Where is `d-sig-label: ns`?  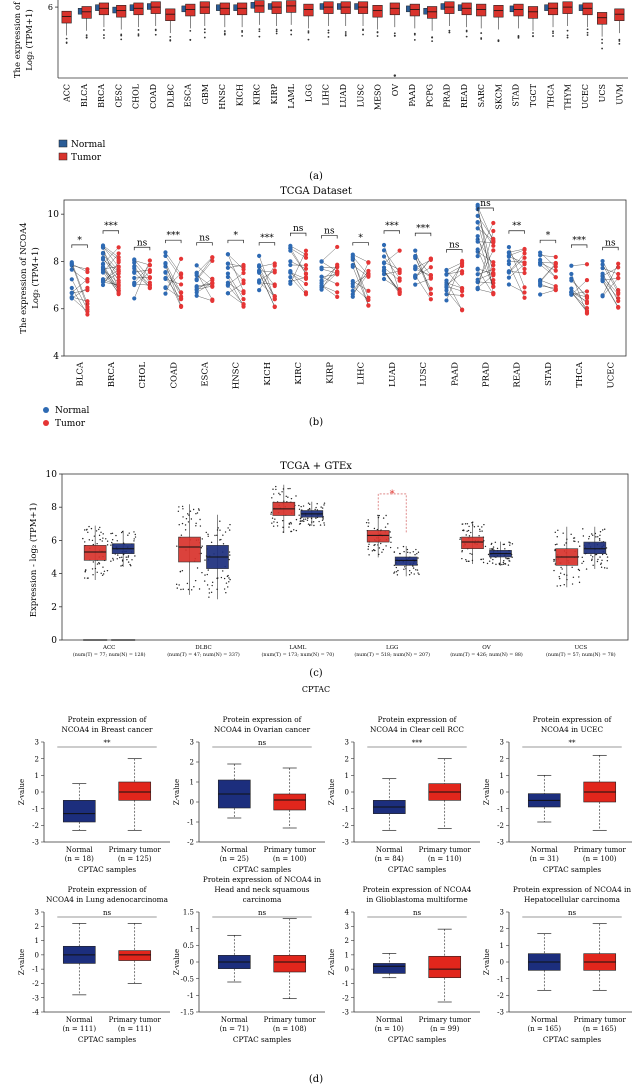 d-sig-label: ns is located at coordinates (107, 913).